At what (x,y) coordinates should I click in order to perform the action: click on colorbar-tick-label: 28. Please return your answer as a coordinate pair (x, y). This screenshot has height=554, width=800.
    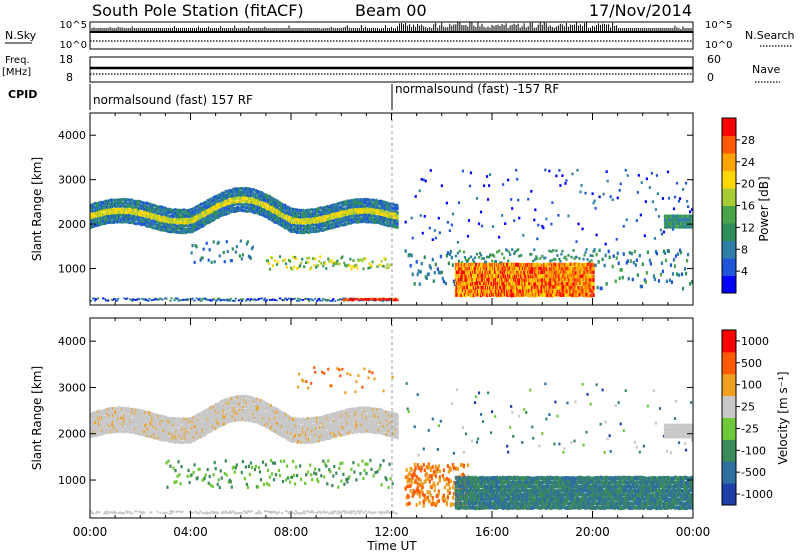
    Looking at the image, I should click on (748, 140).